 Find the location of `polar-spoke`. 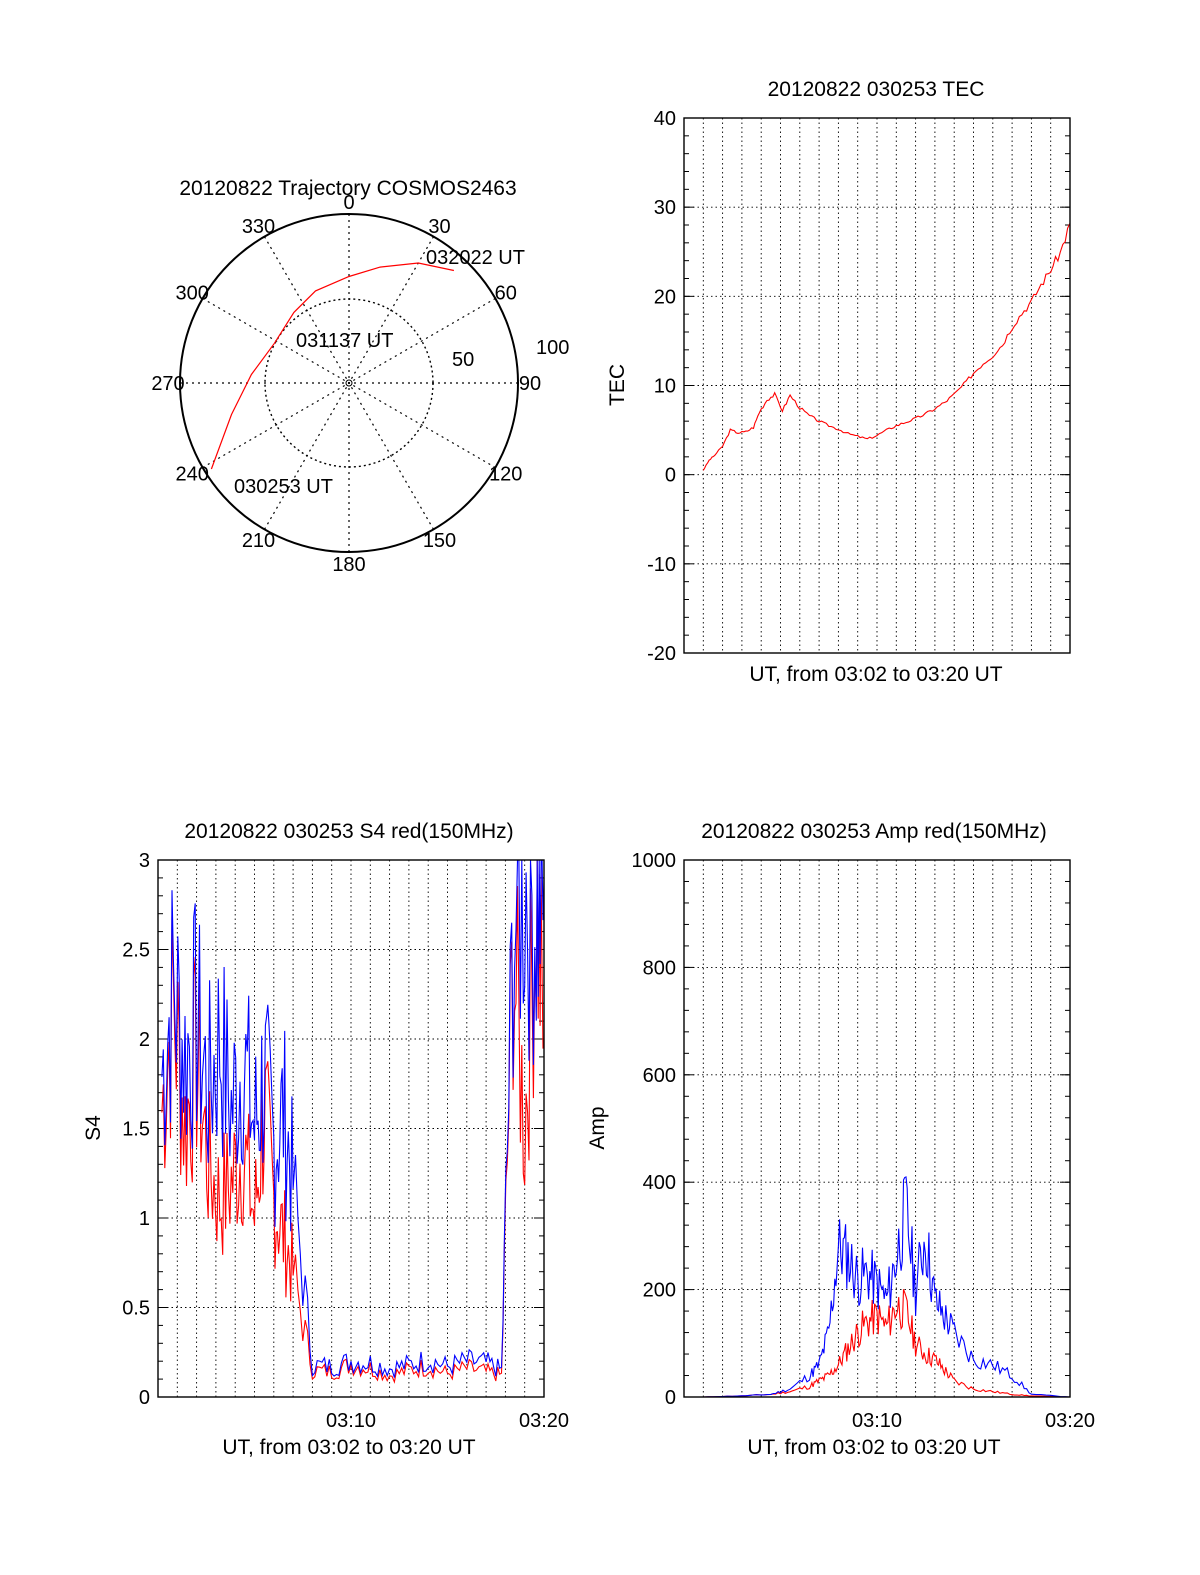

polar-spoke is located at coordinates (349, 383).